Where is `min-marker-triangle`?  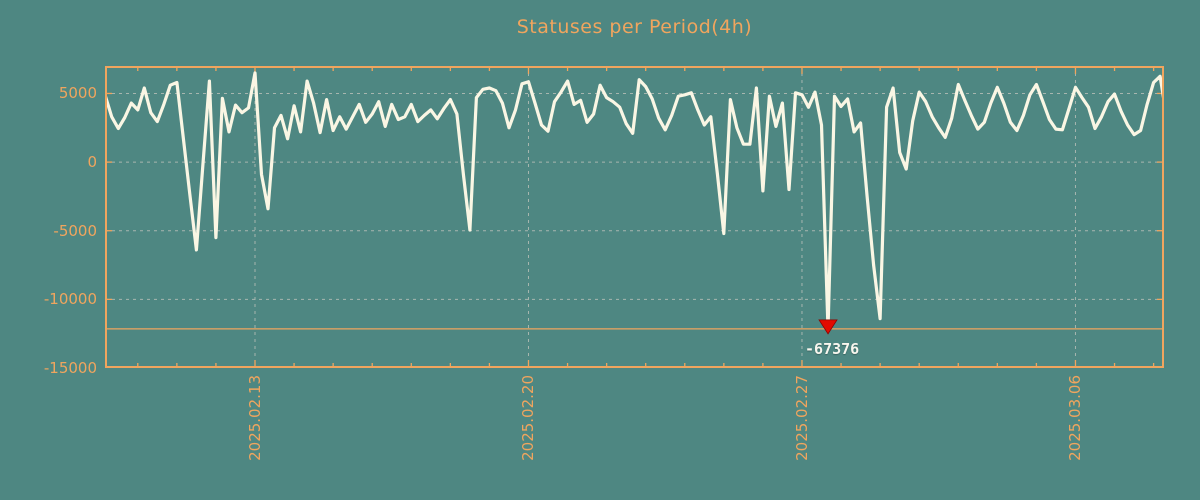
min-marker-triangle is located at coordinates (828, 327).